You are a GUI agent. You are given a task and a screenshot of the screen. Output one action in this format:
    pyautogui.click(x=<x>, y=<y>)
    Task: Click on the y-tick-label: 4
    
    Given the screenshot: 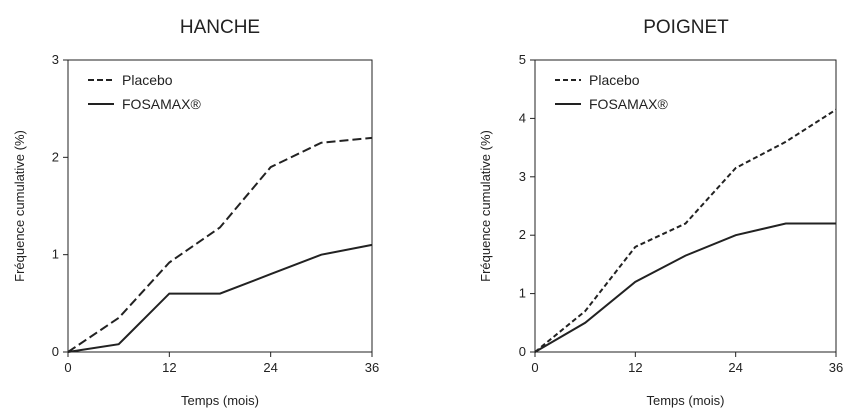 What is the action you would take?
    pyautogui.click(x=522, y=117)
    